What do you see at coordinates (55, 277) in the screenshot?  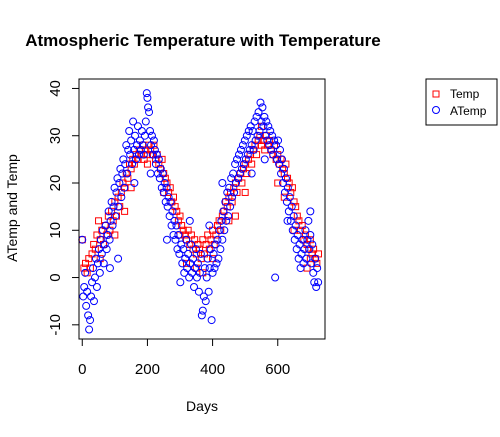 I see `y-tick-label: 0` at bounding box center [55, 277].